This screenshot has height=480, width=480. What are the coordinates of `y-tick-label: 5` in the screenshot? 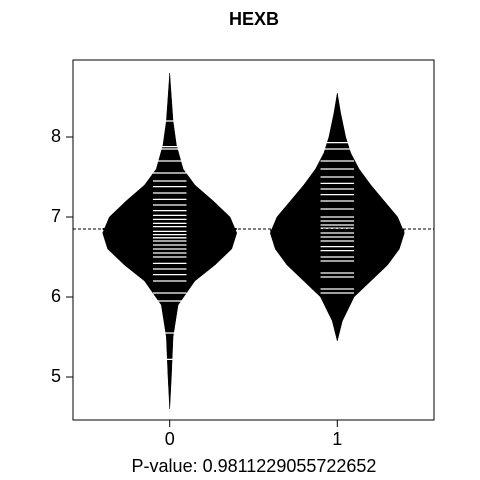 It's located at (56, 376).